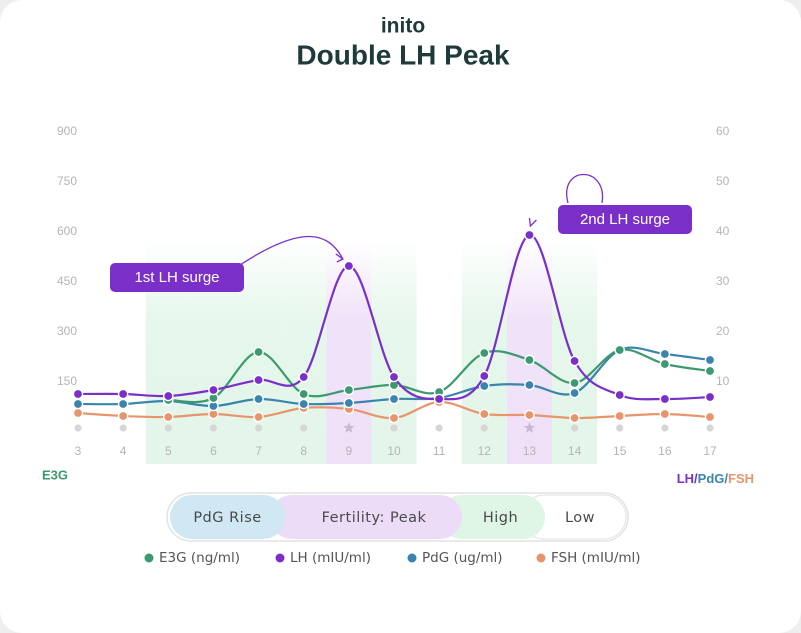 The width and height of the screenshot is (801, 633). I want to click on y2-tick-label: 30, so click(723, 281).